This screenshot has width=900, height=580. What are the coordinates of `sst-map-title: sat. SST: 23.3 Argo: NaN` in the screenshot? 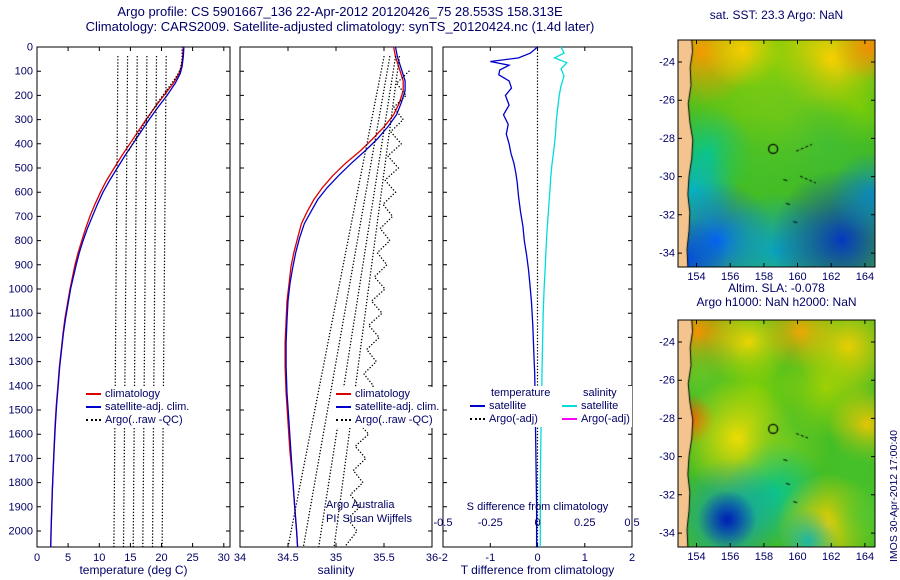 It's located at (776, 15).